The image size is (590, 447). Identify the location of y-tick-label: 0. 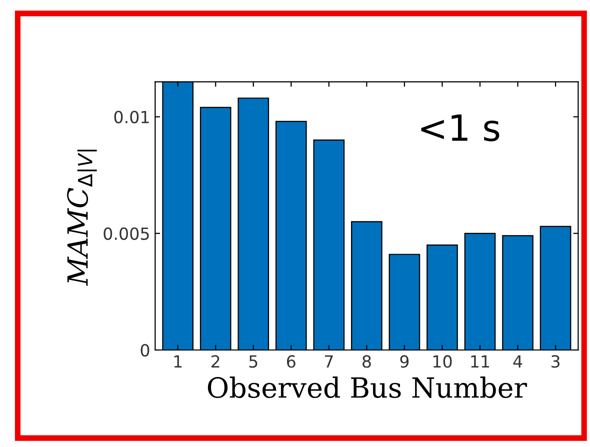
(145, 350).